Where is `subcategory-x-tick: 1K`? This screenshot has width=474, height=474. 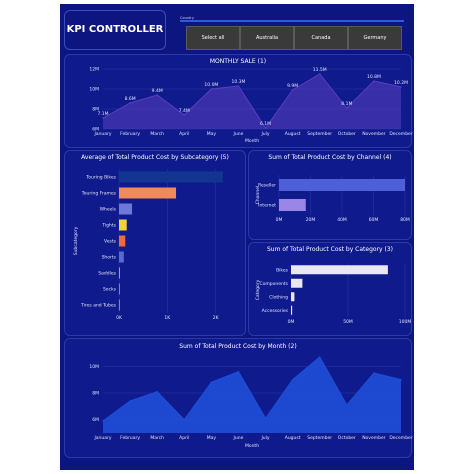 subcategory-x-tick: 1K is located at coordinates (167, 318).